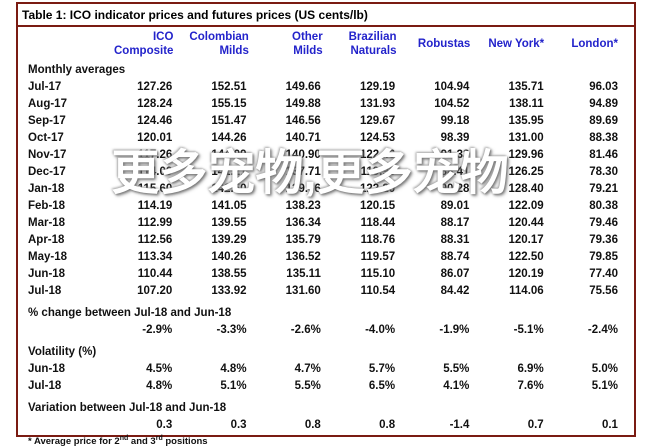  I want to click on value-cell: 122.20, so click(377, 188).